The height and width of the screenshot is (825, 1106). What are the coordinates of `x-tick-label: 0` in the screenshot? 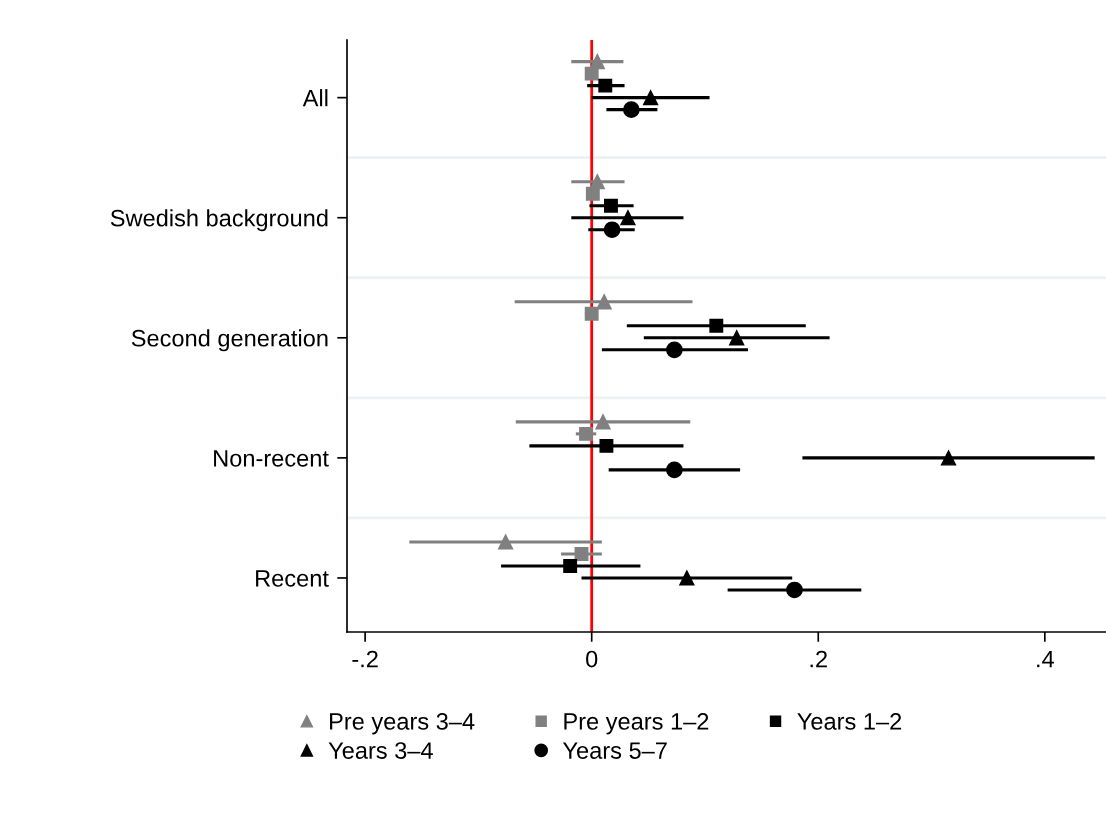 It's located at (592, 659).